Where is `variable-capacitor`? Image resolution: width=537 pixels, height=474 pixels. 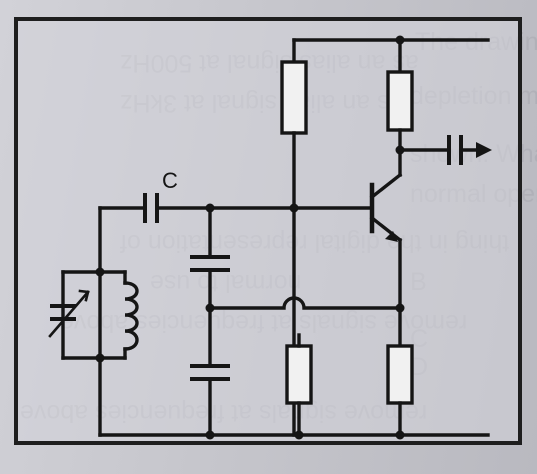
variable-capacitor is located at coordinates (69, 313).